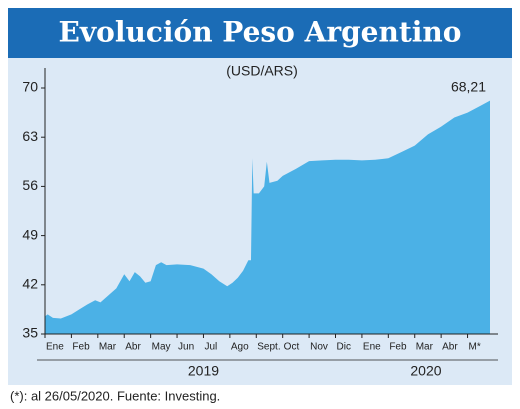 This screenshot has height=409, width=520. Describe the element at coordinates (186, 347) in the screenshot. I see `x-tick-label: Jun` at that location.